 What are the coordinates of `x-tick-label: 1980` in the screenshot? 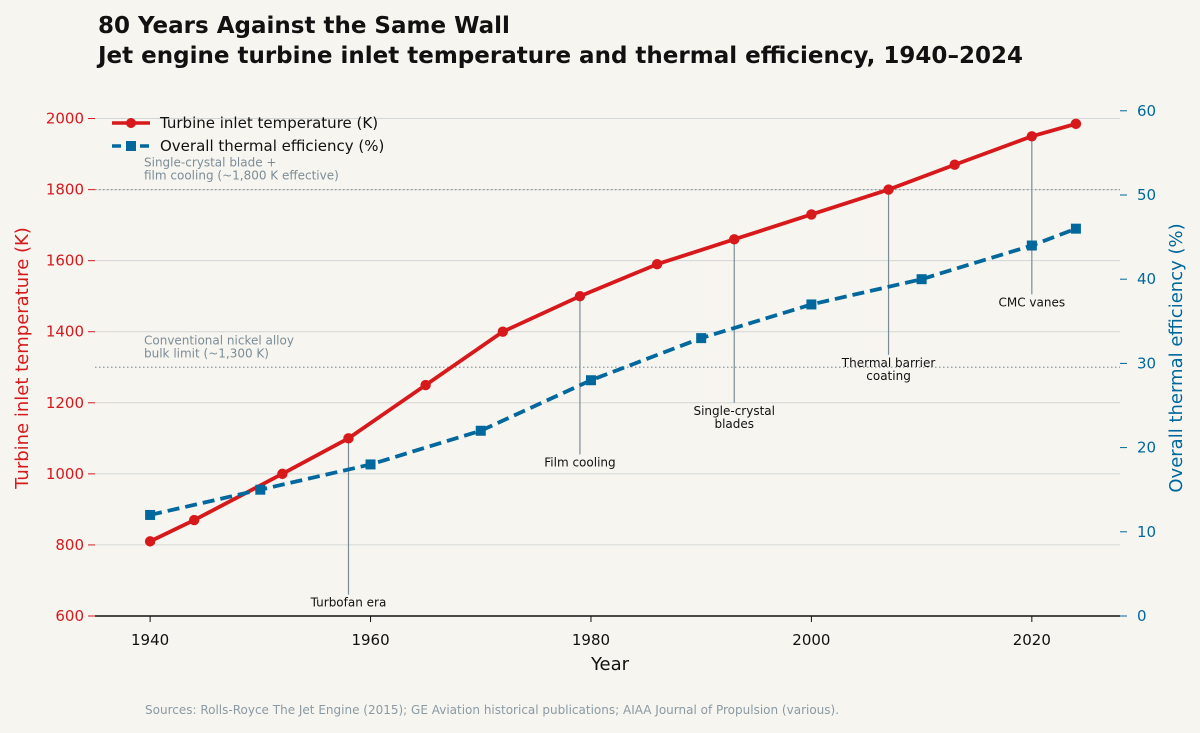 It's located at (591, 640).